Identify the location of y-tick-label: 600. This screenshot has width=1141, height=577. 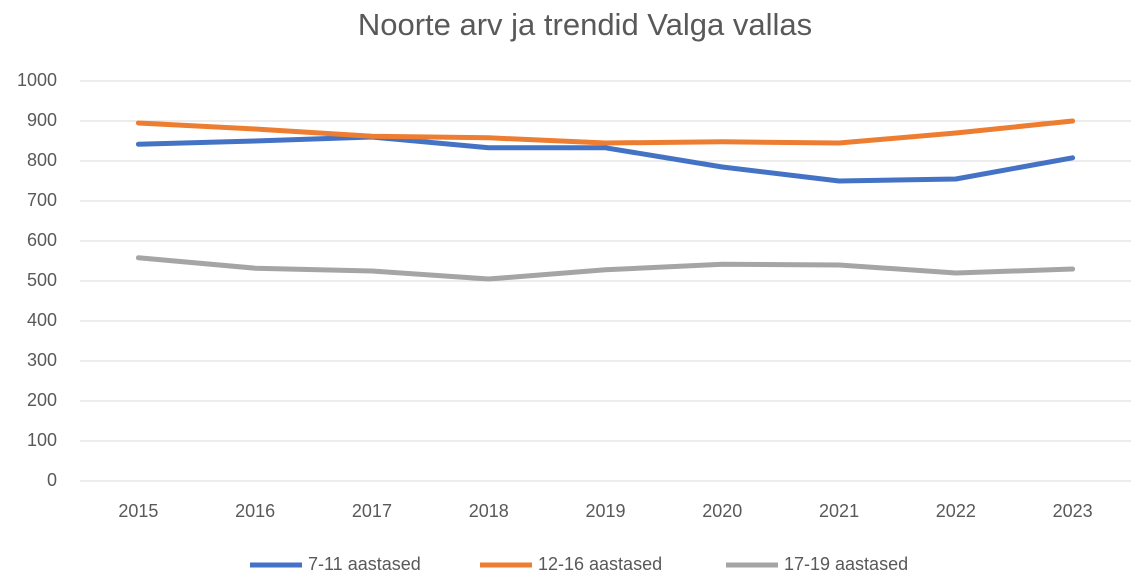
(42, 240).